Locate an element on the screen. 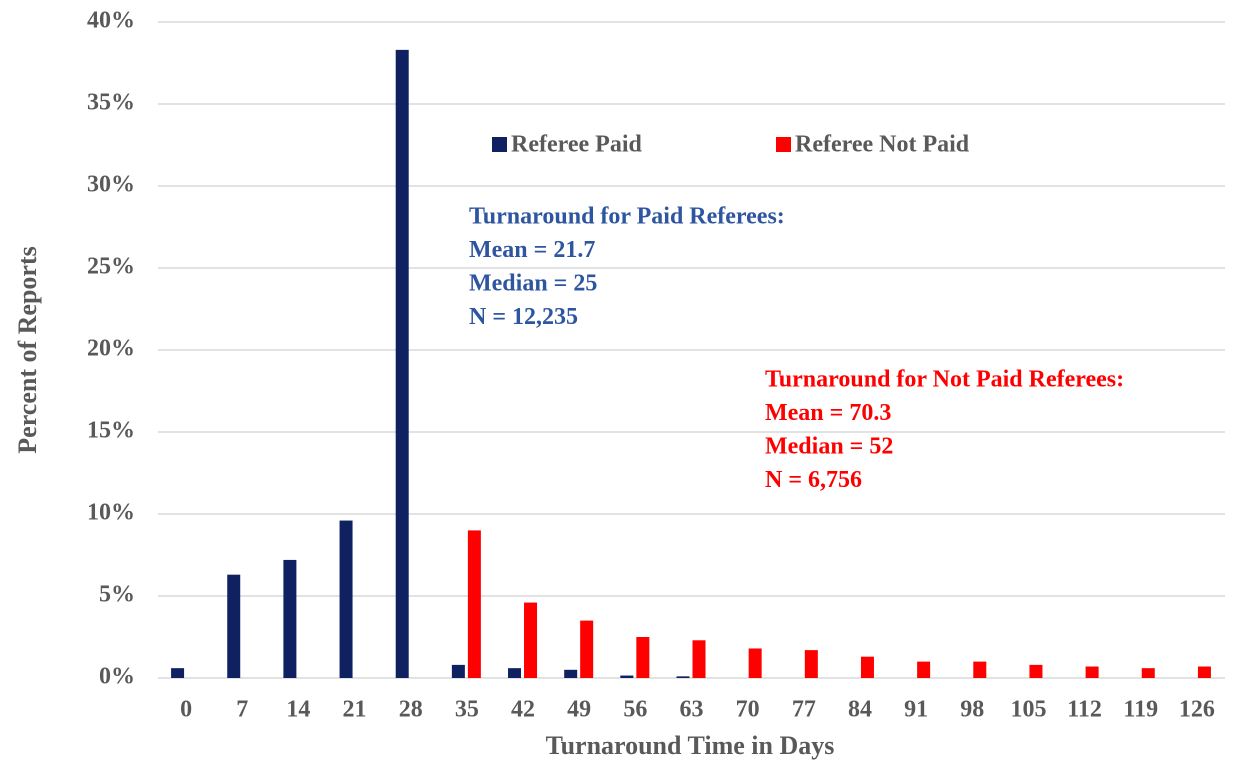 This screenshot has height=770, width=1234. x-tick-label: 35 is located at coordinates (467, 710).